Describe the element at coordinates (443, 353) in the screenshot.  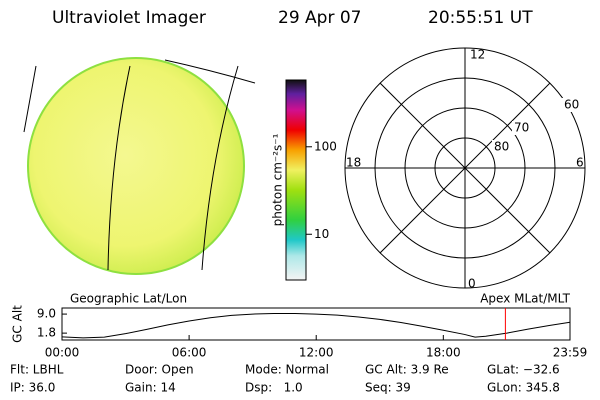
I see `x-tick-label: 18:00` at that location.